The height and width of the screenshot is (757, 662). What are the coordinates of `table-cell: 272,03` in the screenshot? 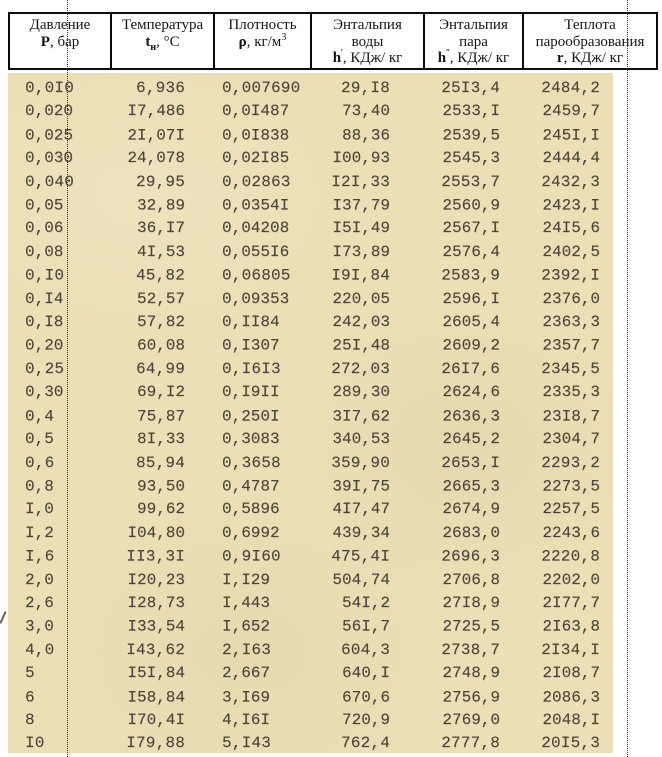 It's located at (360, 368).